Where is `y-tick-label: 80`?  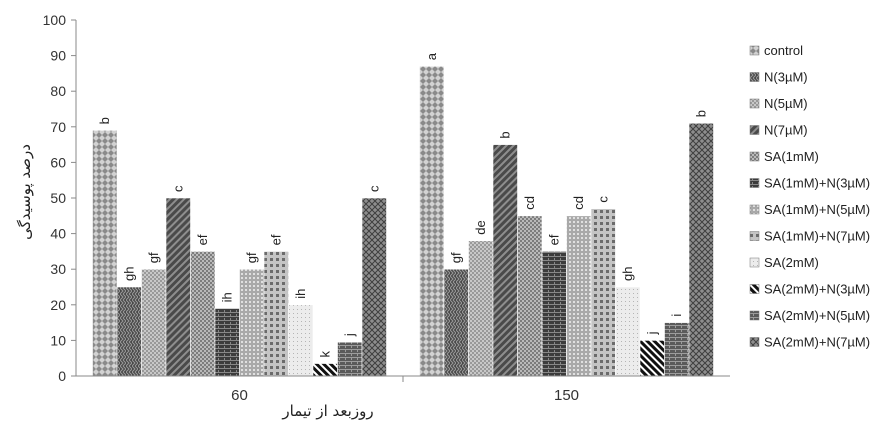
y-tick-label: 80 is located at coordinates (58, 91).